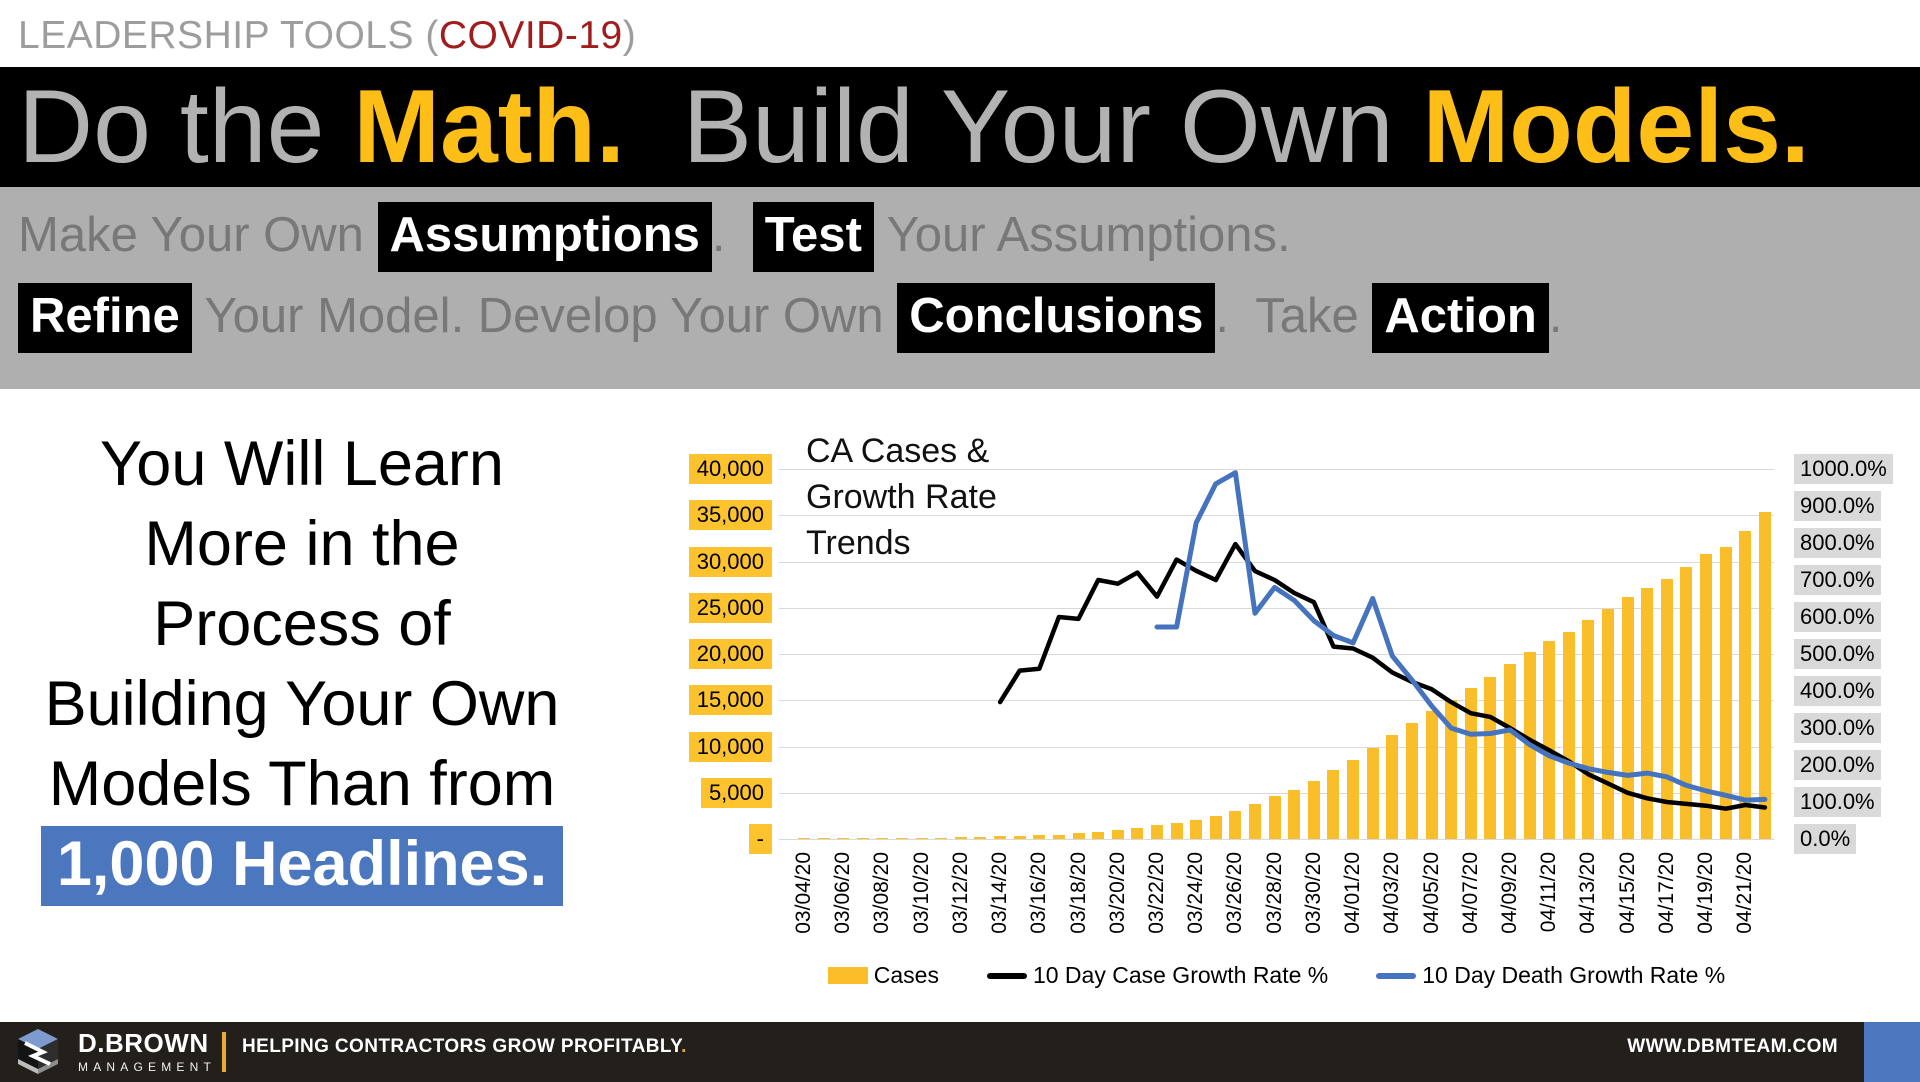 Image resolution: width=1920 pixels, height=1082 pixels. Describe the element at coordinates (1837, 543) in the screenshot. I see `right-axis-tick: 800.0%` at that location.